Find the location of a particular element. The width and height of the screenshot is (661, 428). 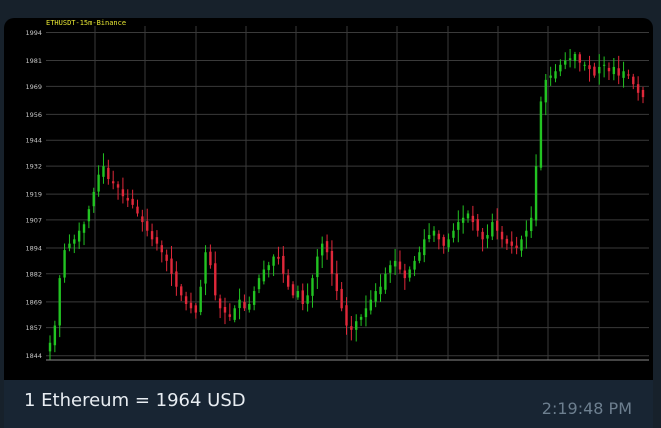

y-tick-label: 1932 is located at coordinates (33, 167).